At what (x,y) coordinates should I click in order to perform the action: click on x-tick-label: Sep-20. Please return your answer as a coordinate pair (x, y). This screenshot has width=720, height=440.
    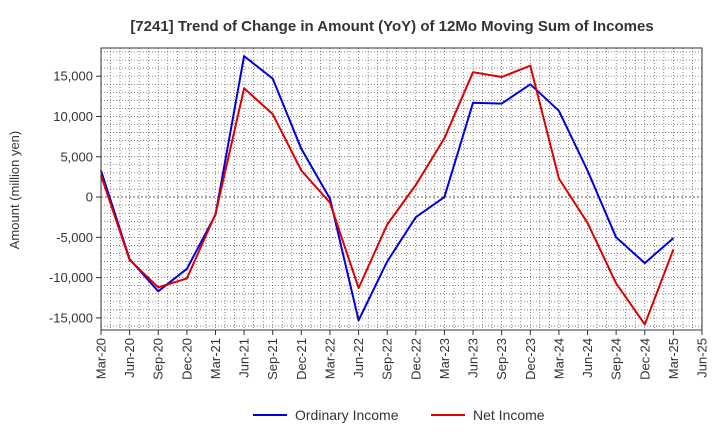
    Looking at the image, I should click on (158, 359).